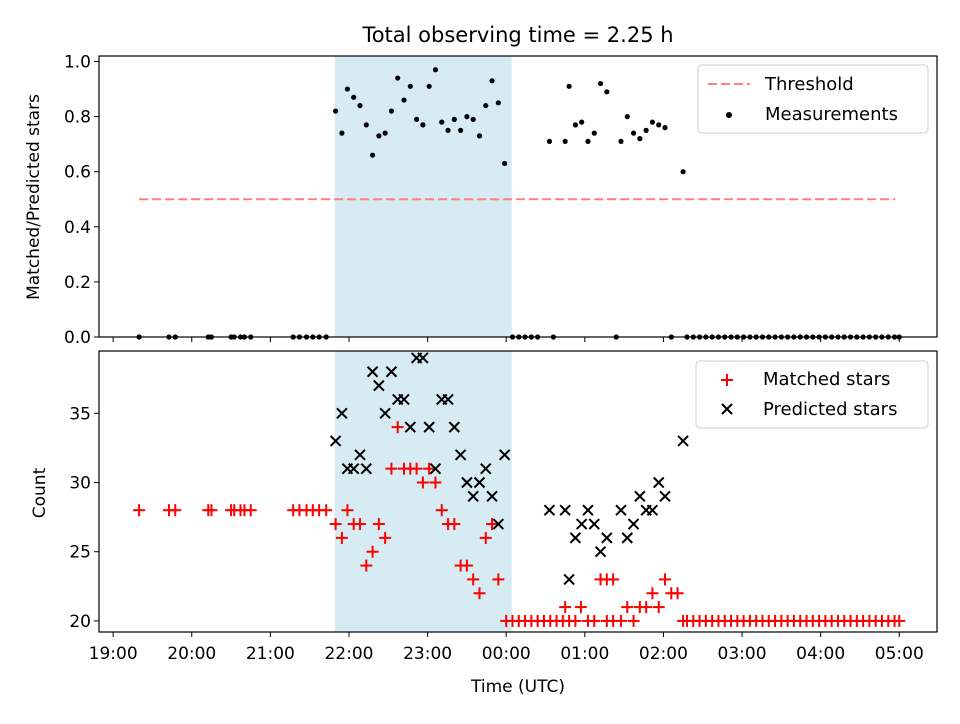 The width and height of the screenshot is (960, 724). I want to click on bottom-y-tick-label: 20, so click(80, 622).